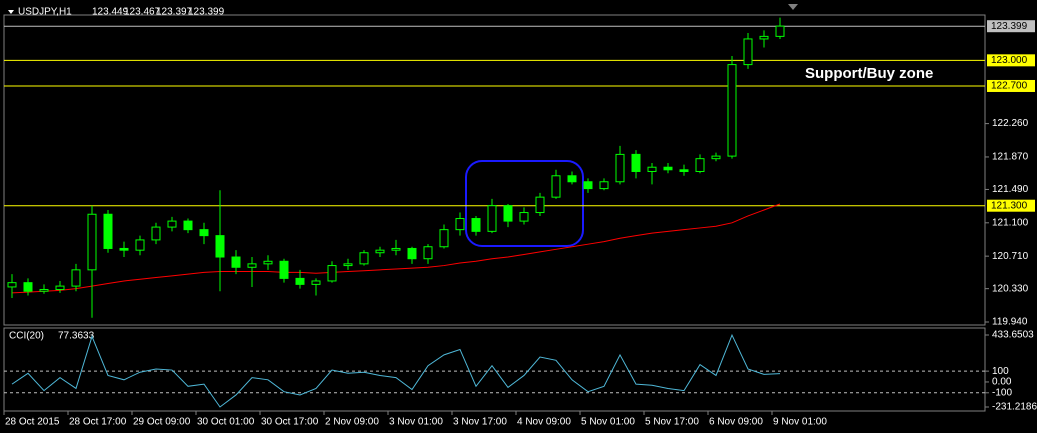 Image resolution: width=1037 pixels, height=433 pixels. Describe the element at coordinates (11, 12) in the screenshot. I see `menu-arrow` at that location.